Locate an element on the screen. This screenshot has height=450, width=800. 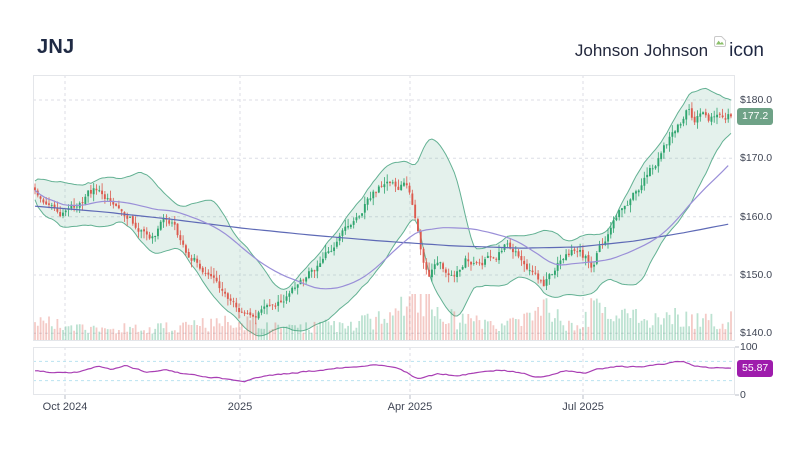
current-price-badge: 177.2 is located at coordinates (755, 116).